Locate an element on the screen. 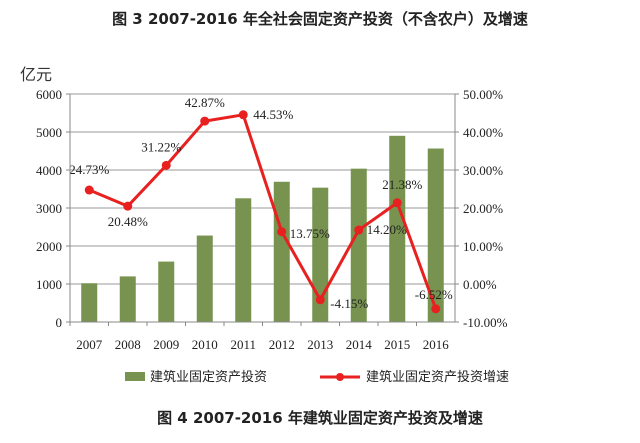  y-axis-label: 亿元 is located at coordinates (36, 74).